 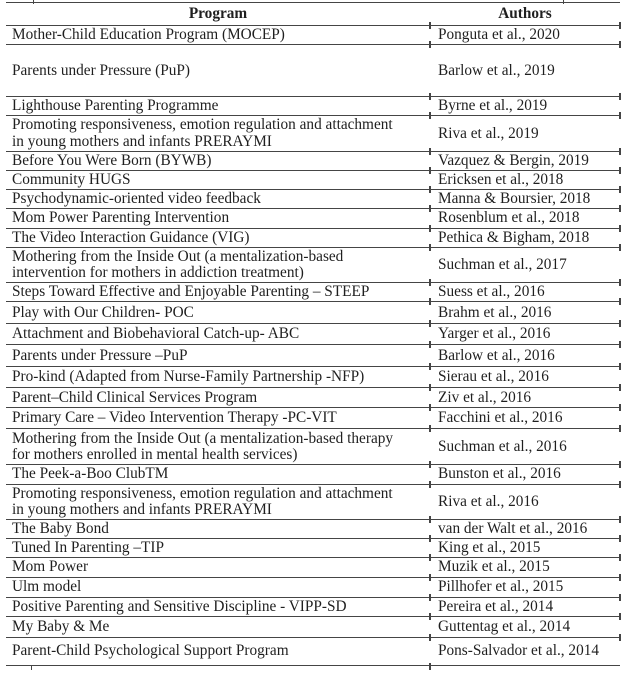 I want to click on authors-cell: Bunston et al., 2016, so click(x=525, y=472).